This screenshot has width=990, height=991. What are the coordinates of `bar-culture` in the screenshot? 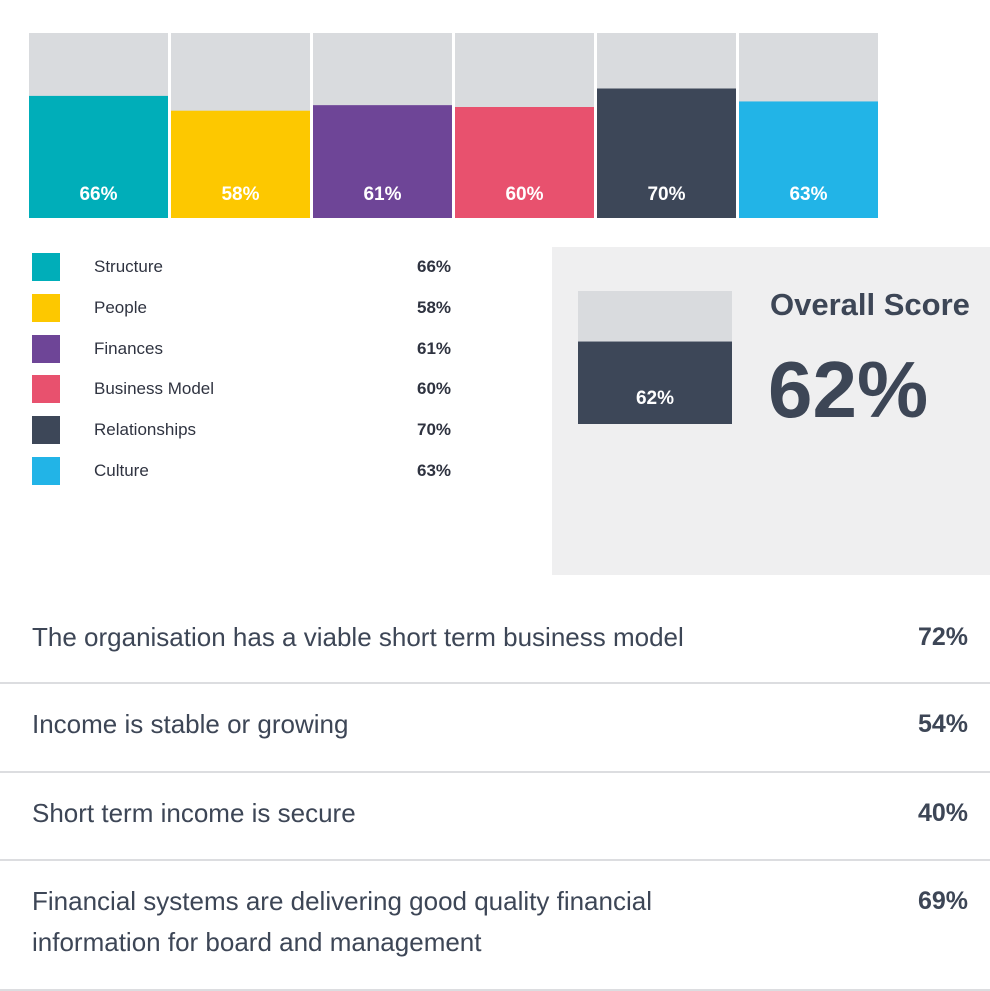 It's located at (808, 159).